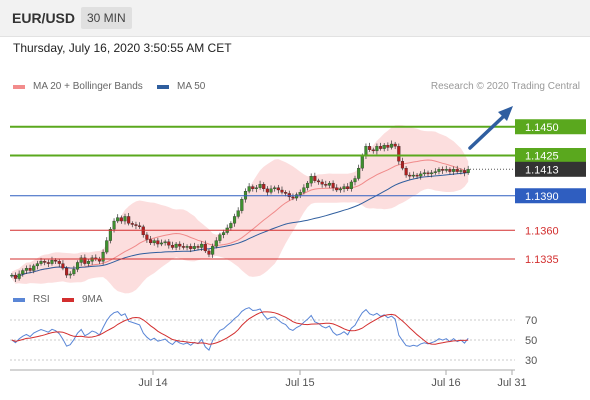  Describe the element at coordinates (122, 48) in the screenshot. I see `datetime-label: Thursday, July 16, 2020 3:50:55 AM CET` at that location.